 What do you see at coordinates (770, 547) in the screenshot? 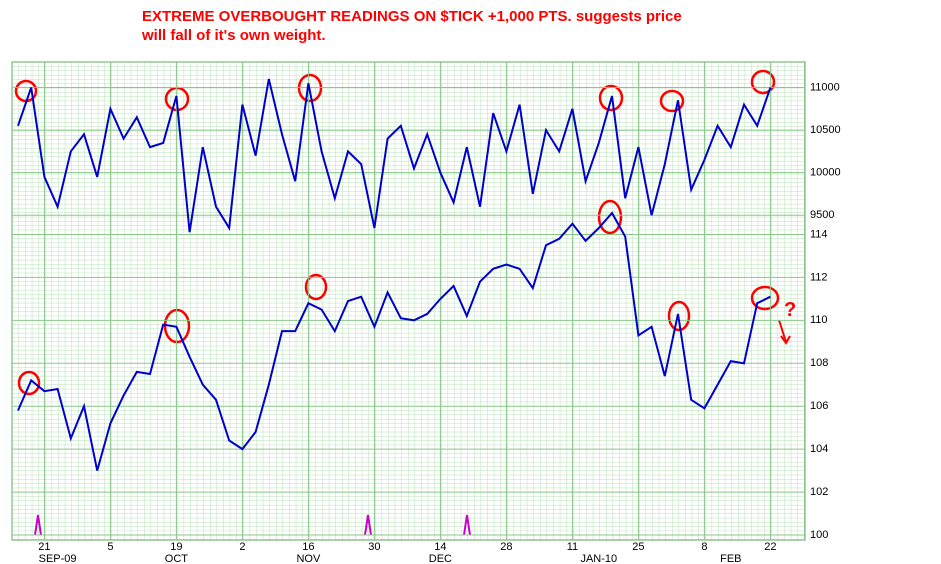
I see `x-tick-label: 22` at bounding box center [770, 547].